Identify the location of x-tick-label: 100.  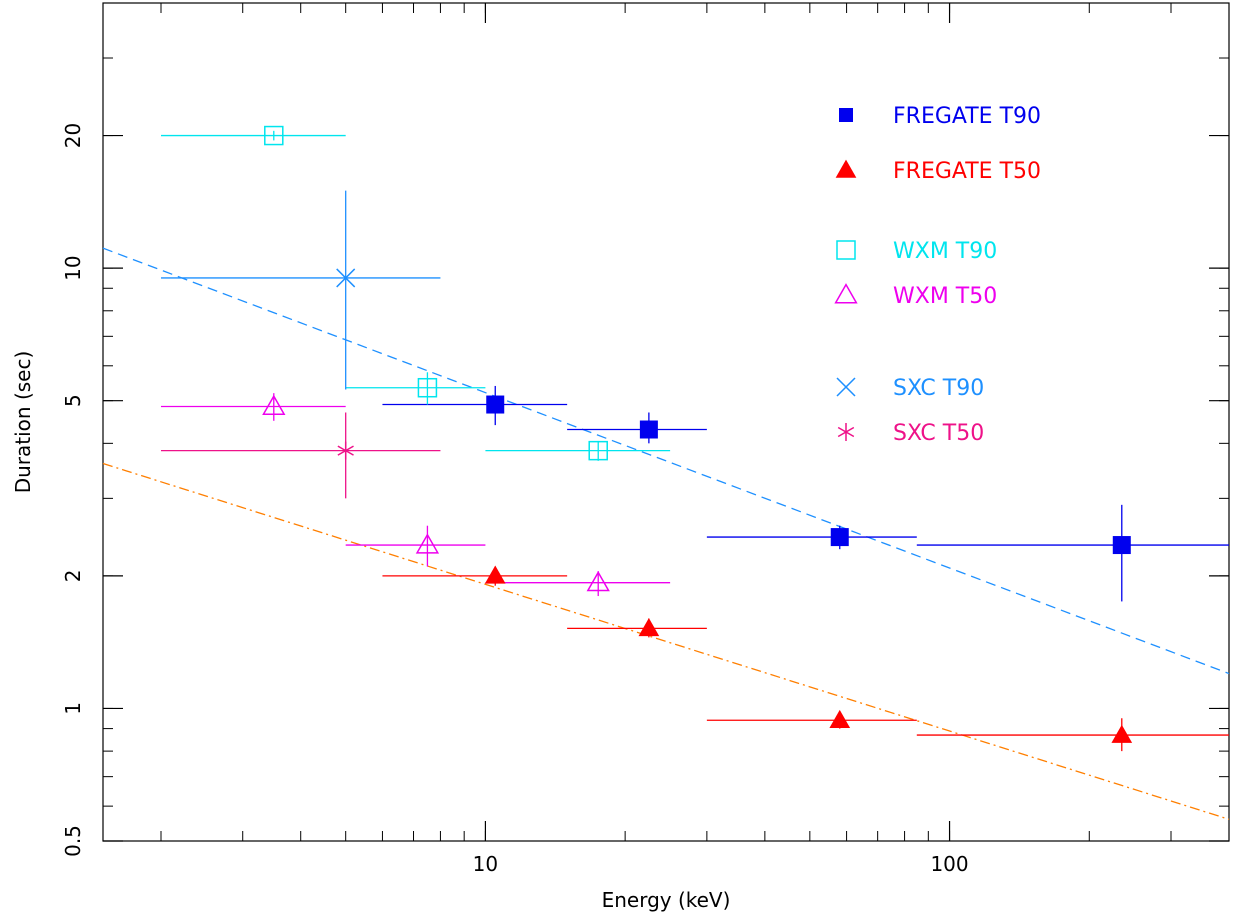
(949, 864).